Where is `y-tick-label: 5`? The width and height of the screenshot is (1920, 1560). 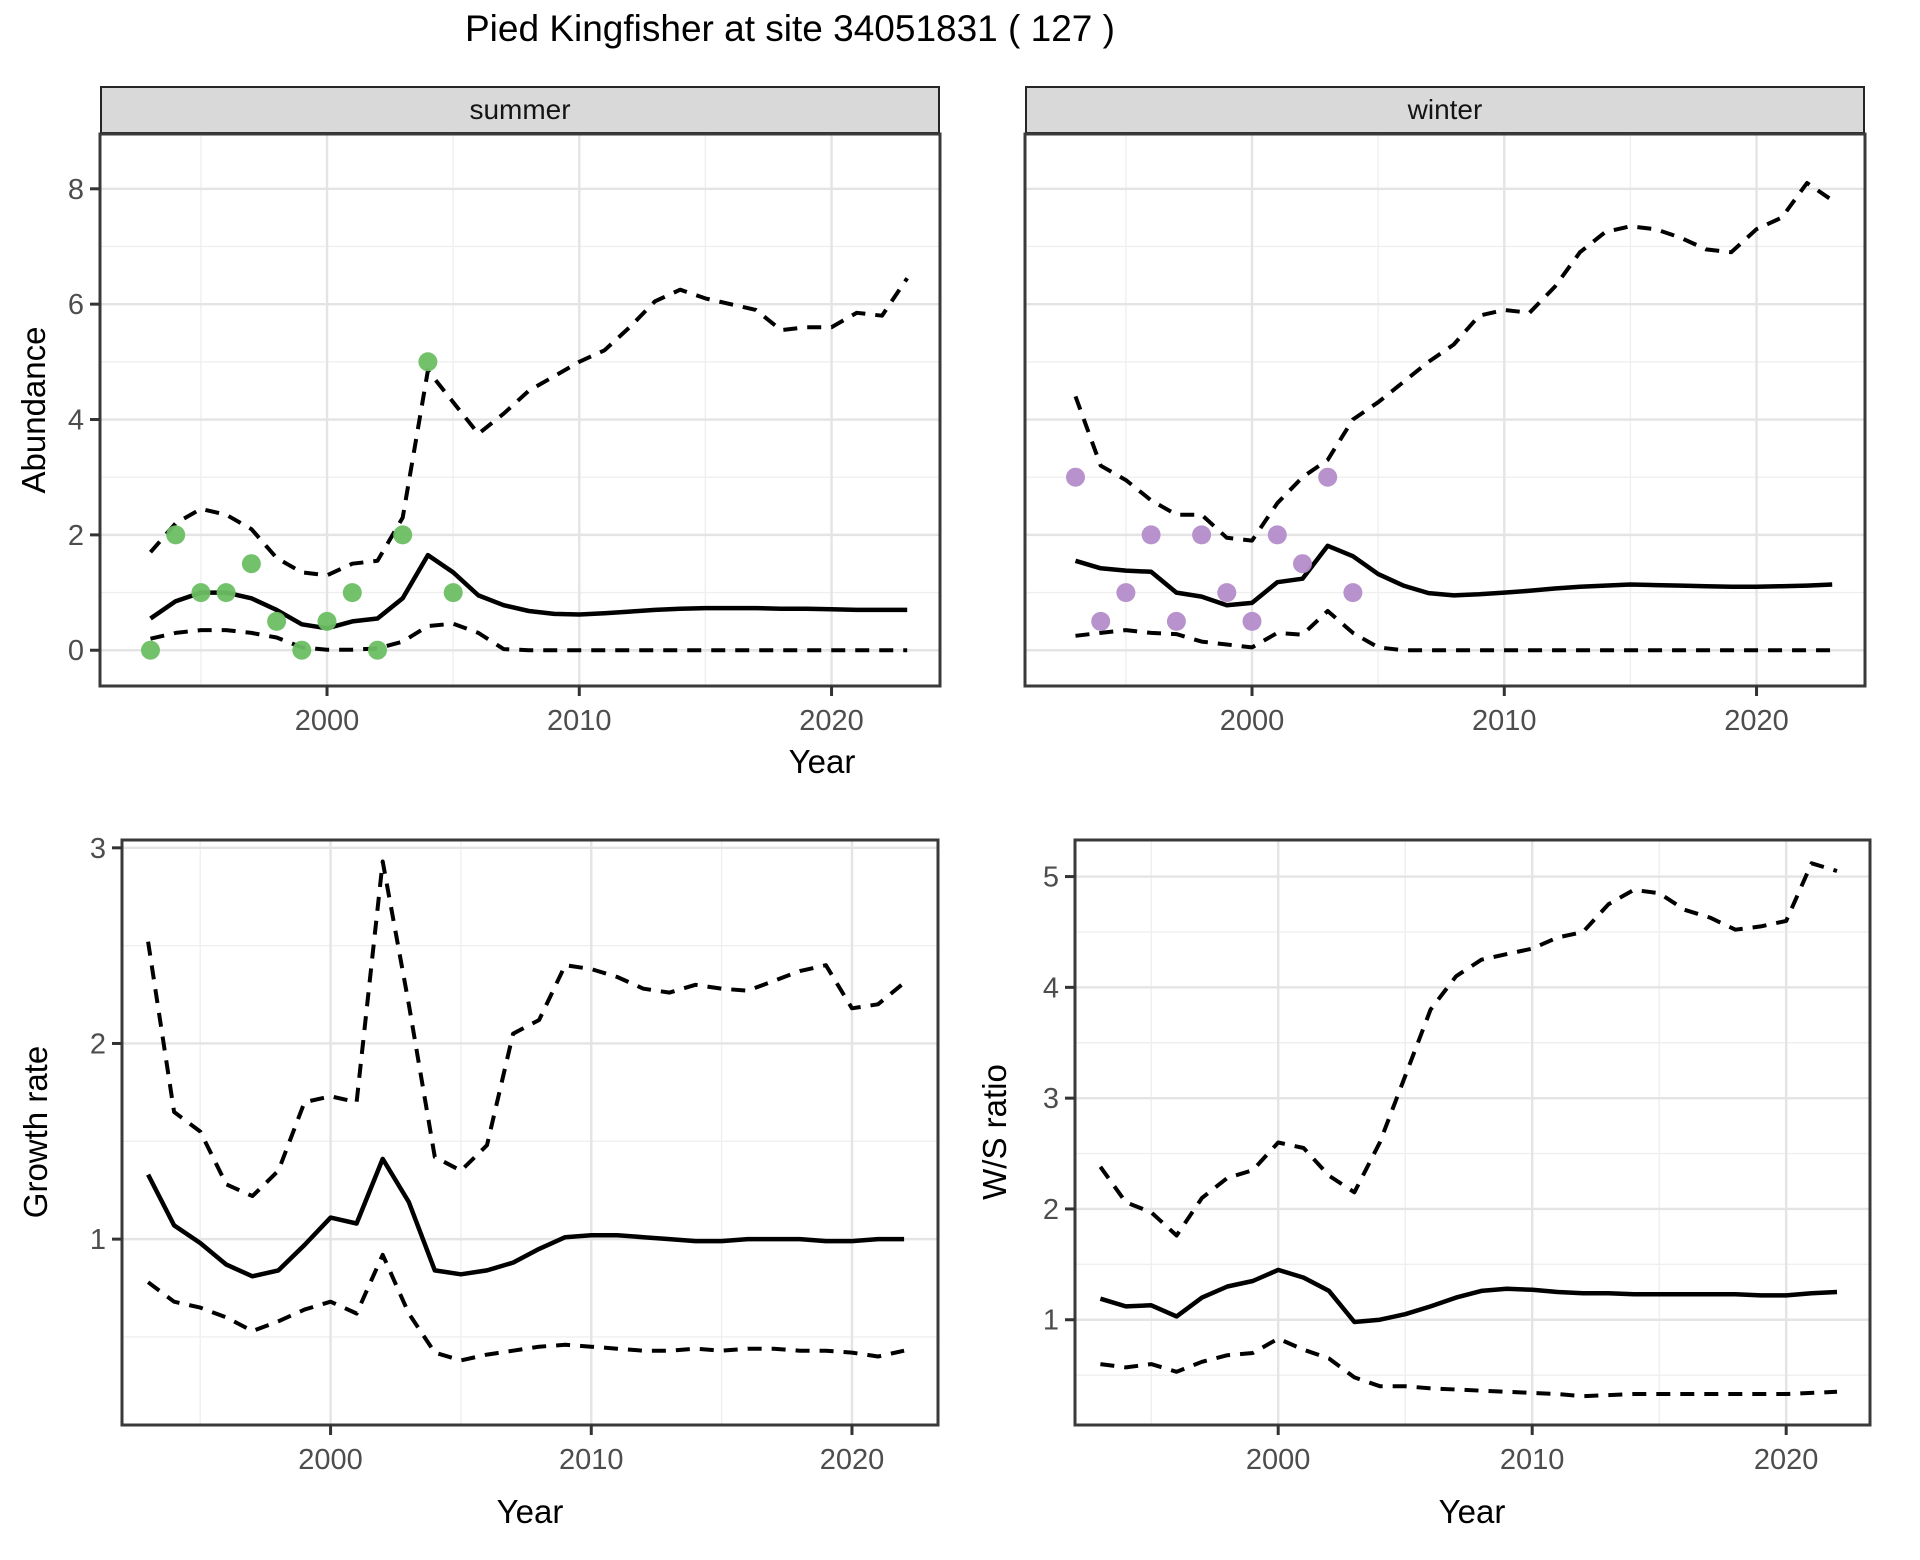
y-tick-label: 5 is located at coordinates (1051, 878).